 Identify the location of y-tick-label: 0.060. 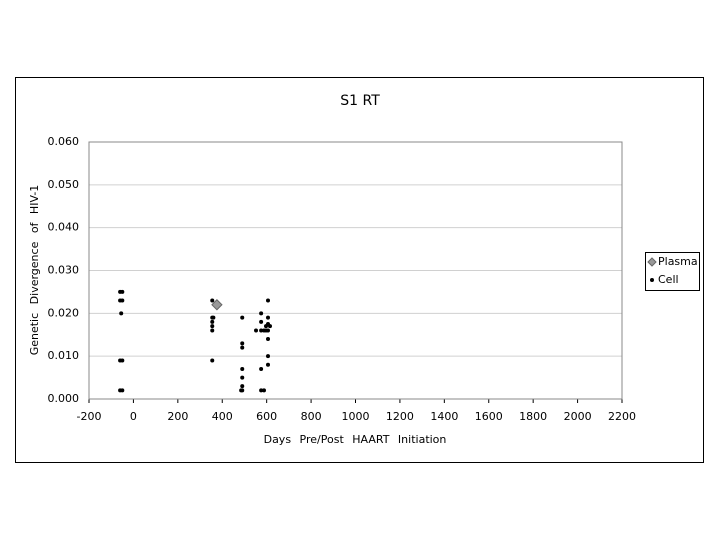
(64, 141).